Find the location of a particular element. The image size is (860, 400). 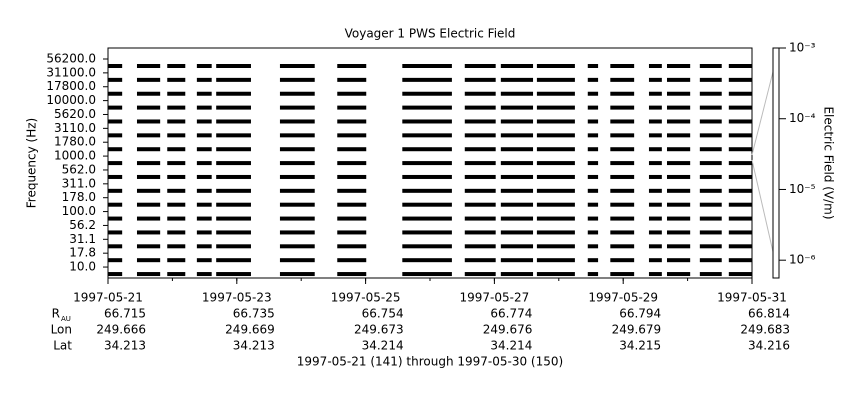

y-tick-label: 17.8 is located at coordinates (82, 253).